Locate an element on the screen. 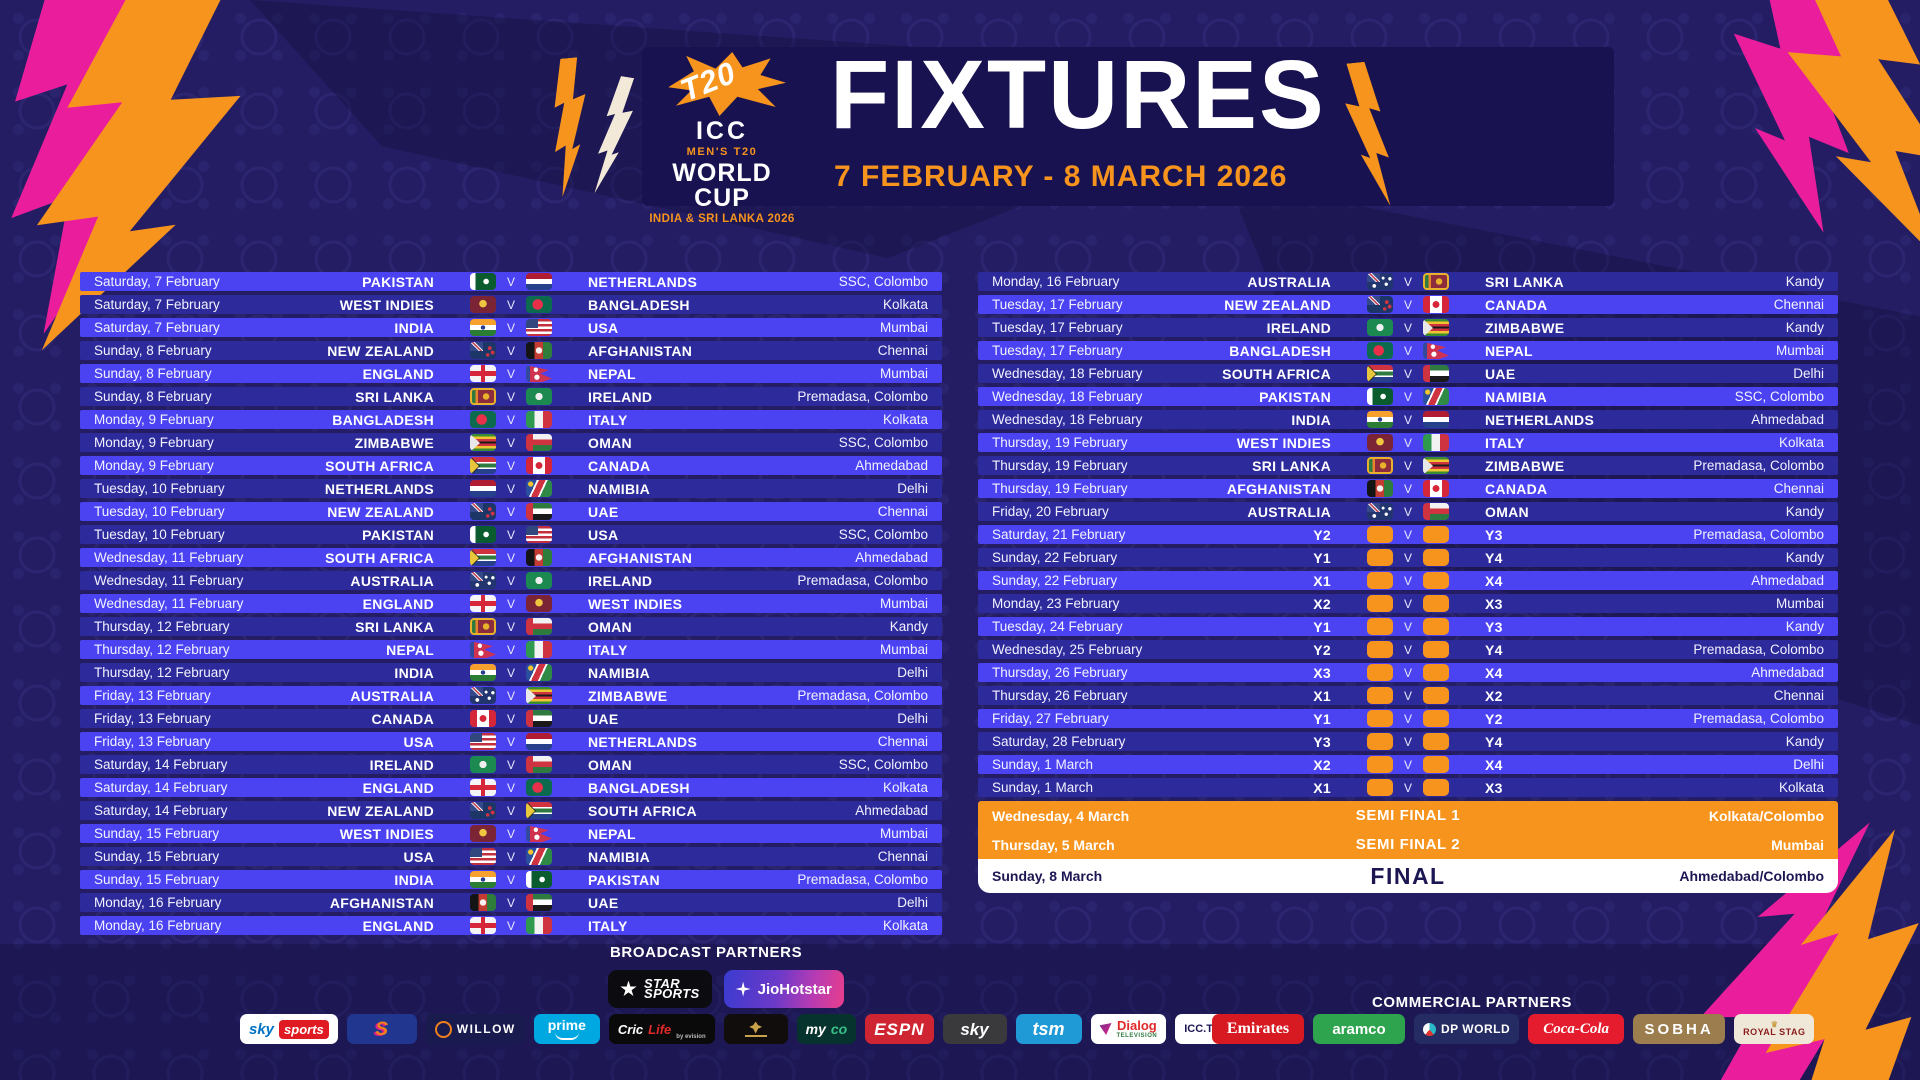  fixture-date: Thursday, 19 February is located at coordinates (1060, 488).